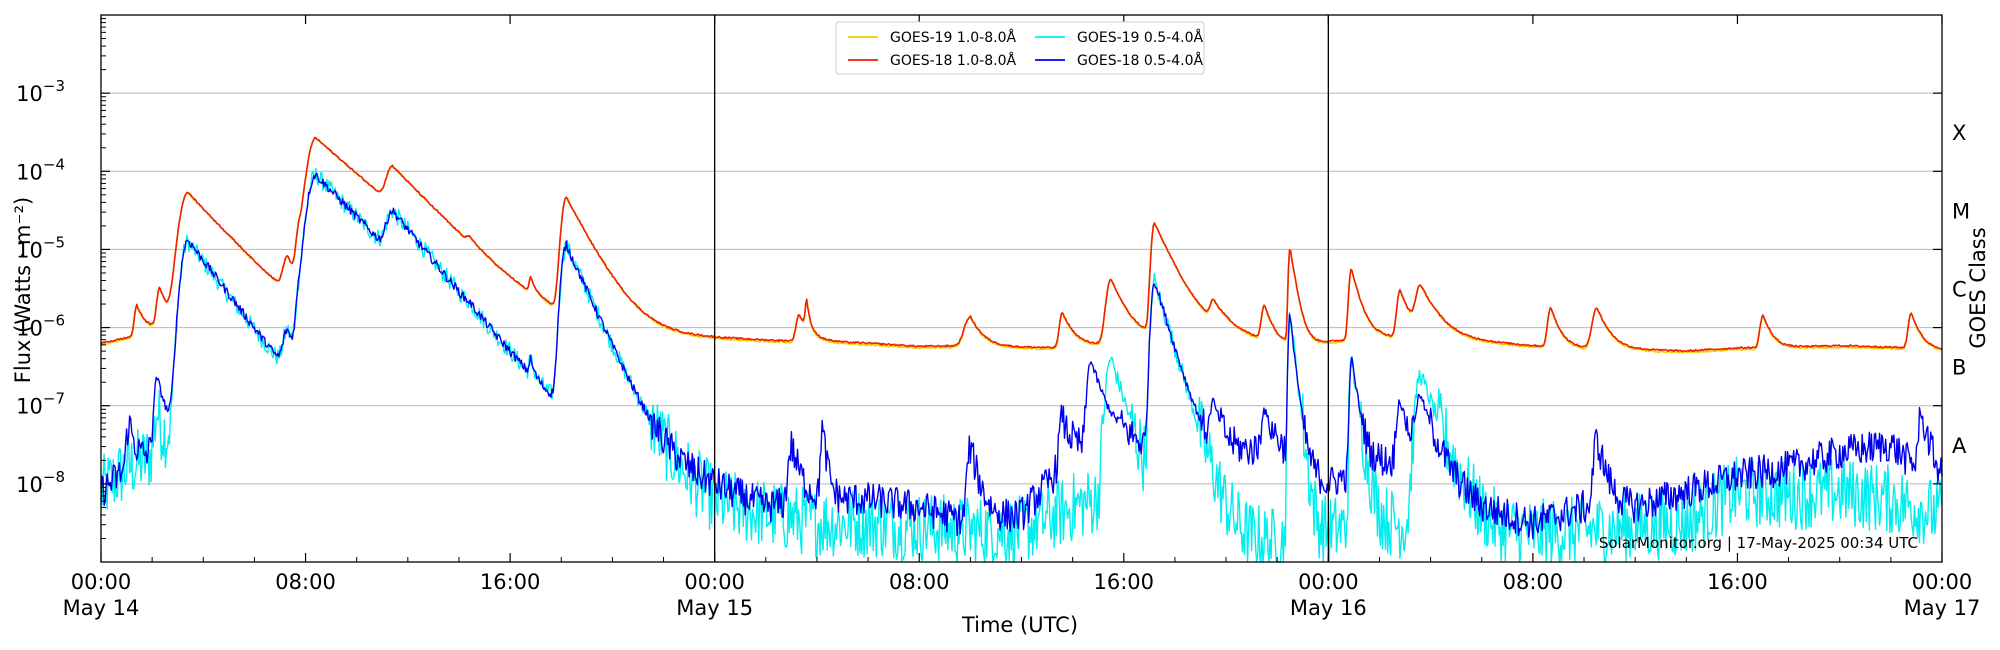  I want to click on y-tick-label-exponent: −7, so click(54, 399).